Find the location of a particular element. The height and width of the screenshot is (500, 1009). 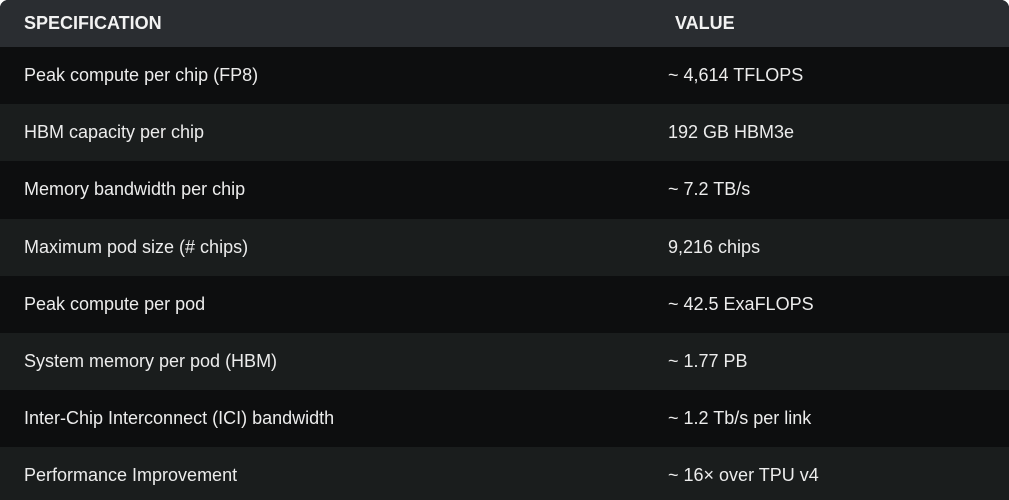

table-header: SPECIFICATION VALUE is located at coordinates (504, 23).